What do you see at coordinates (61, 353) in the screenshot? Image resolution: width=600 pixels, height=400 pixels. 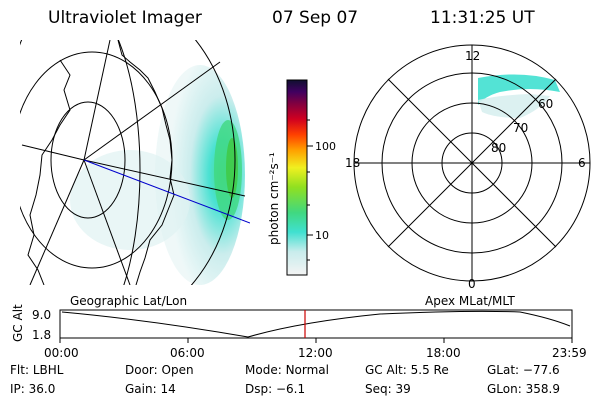 I see `alt-xtick-0: 00:00` at bounding box center [61, 353].